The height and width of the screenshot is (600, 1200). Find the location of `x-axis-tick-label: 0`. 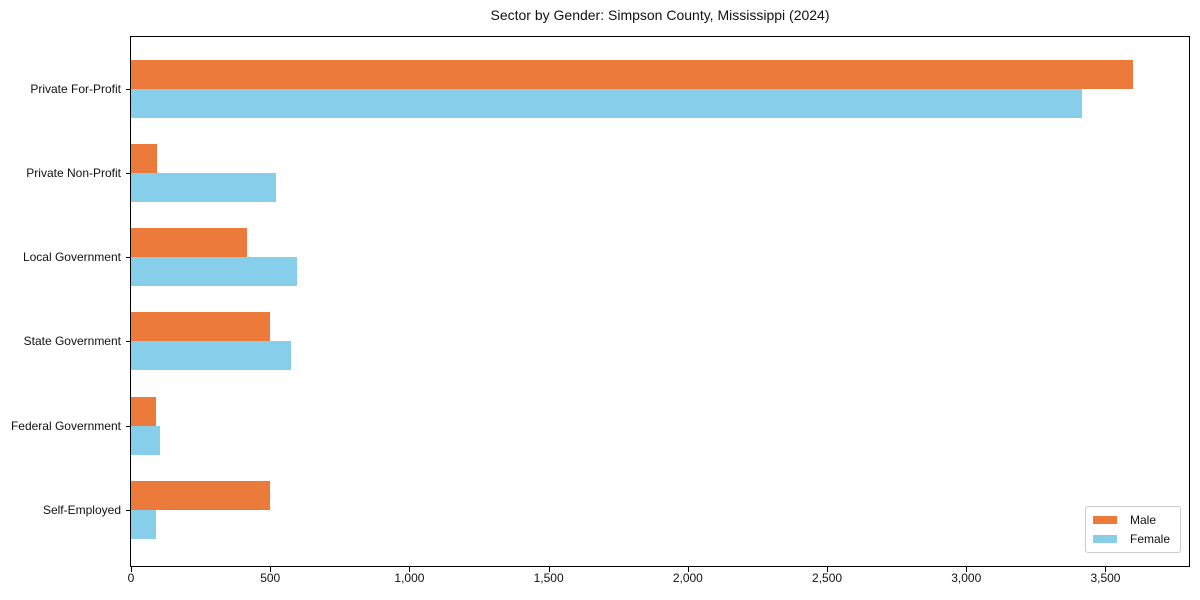

x-axis-tick-label: 0 is located at coordinates (131, 578).